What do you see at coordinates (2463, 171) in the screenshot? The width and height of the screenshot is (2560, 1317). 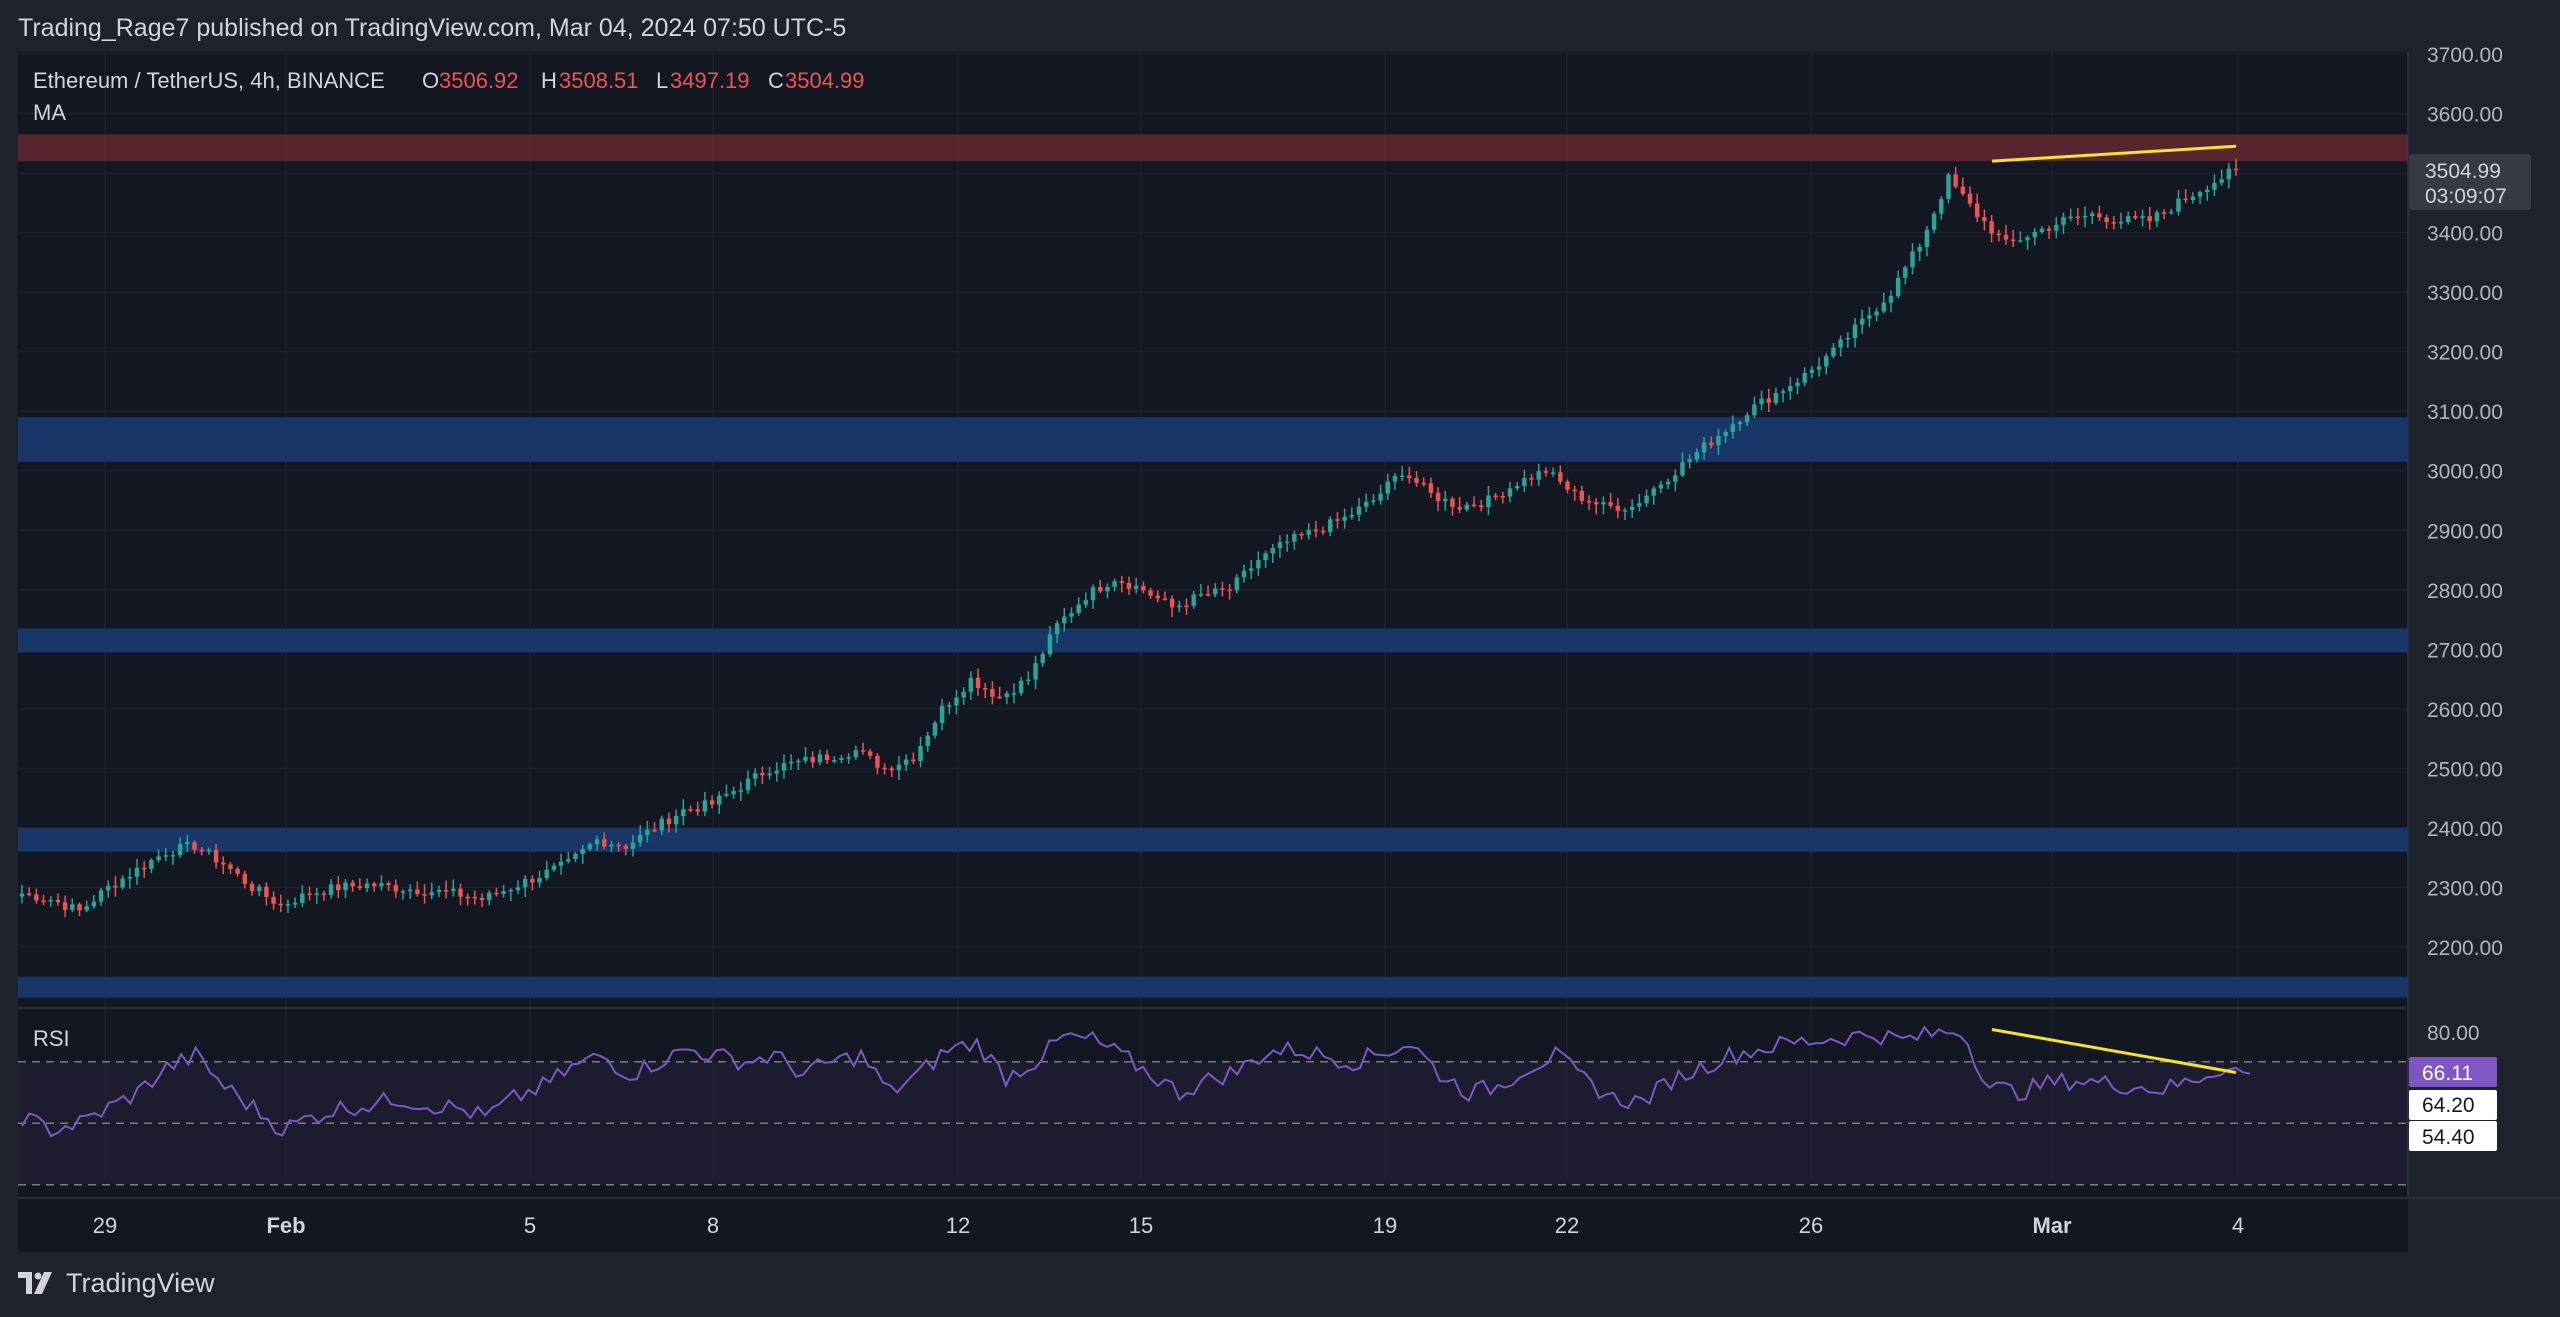 I see `last-price-value: 3504.99` at bounding box center [2463, 171].